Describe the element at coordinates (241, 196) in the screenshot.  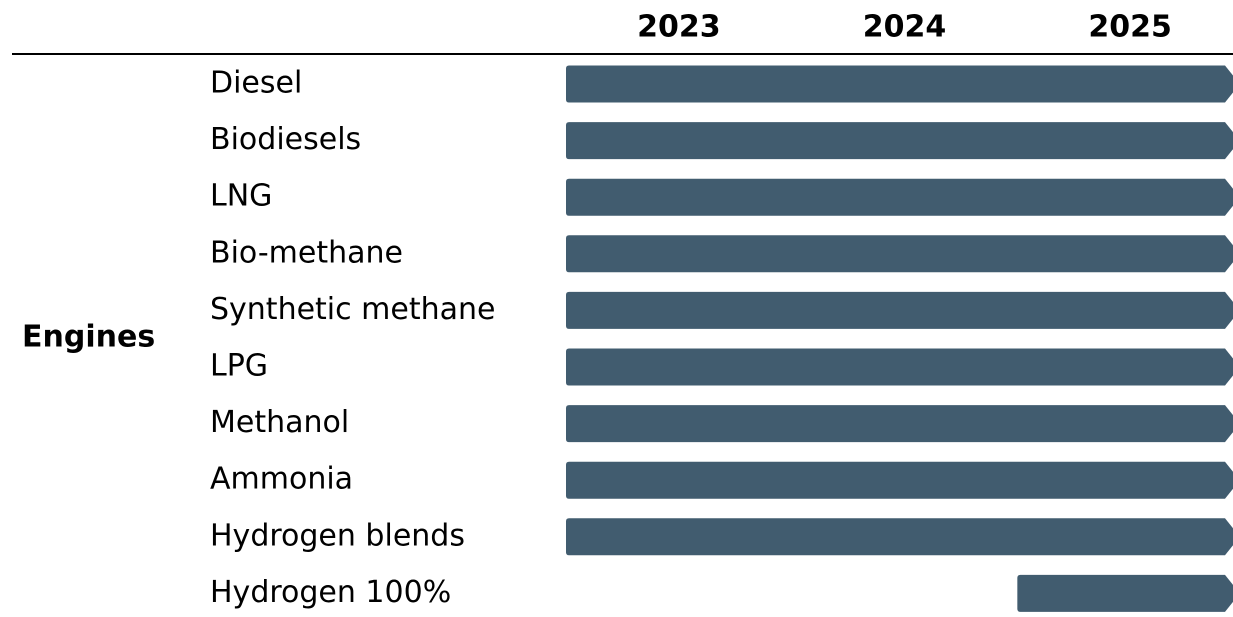
I see `row-label: LNG` at that location.